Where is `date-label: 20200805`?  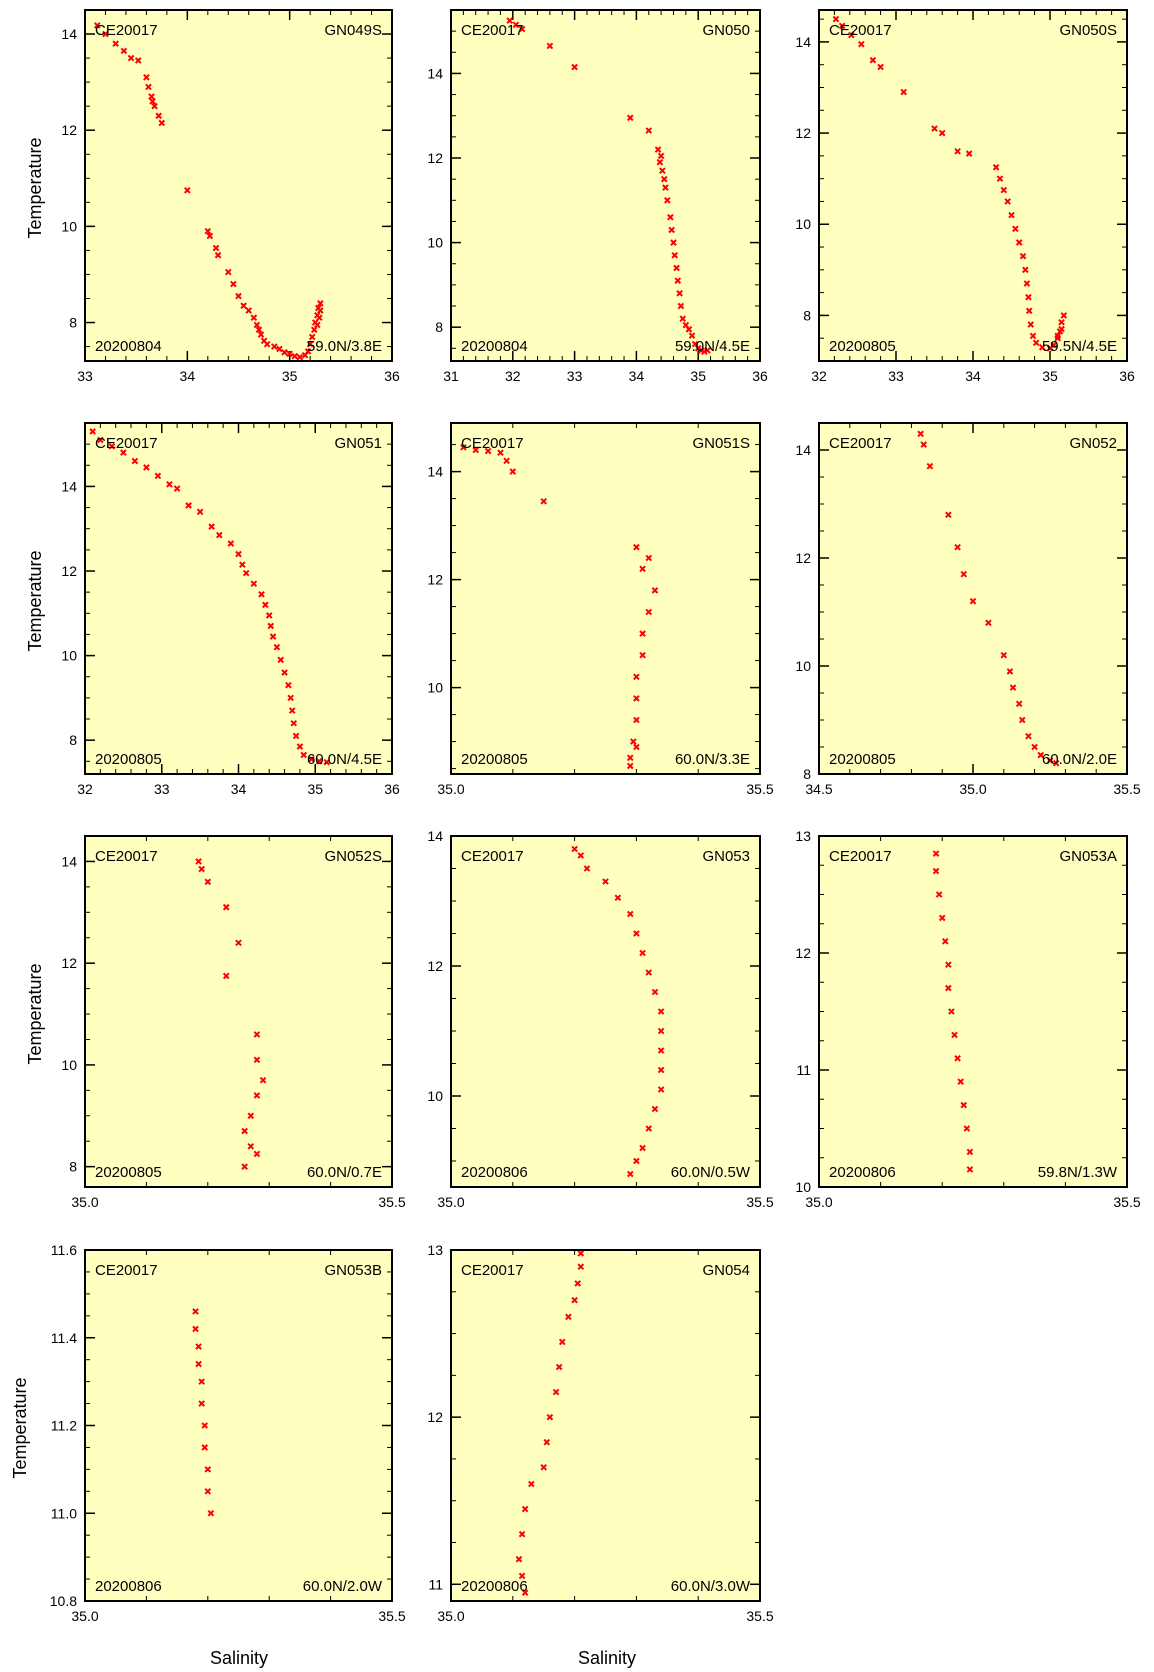
date-label: 20200805 is located at coordinates (128, 1172).